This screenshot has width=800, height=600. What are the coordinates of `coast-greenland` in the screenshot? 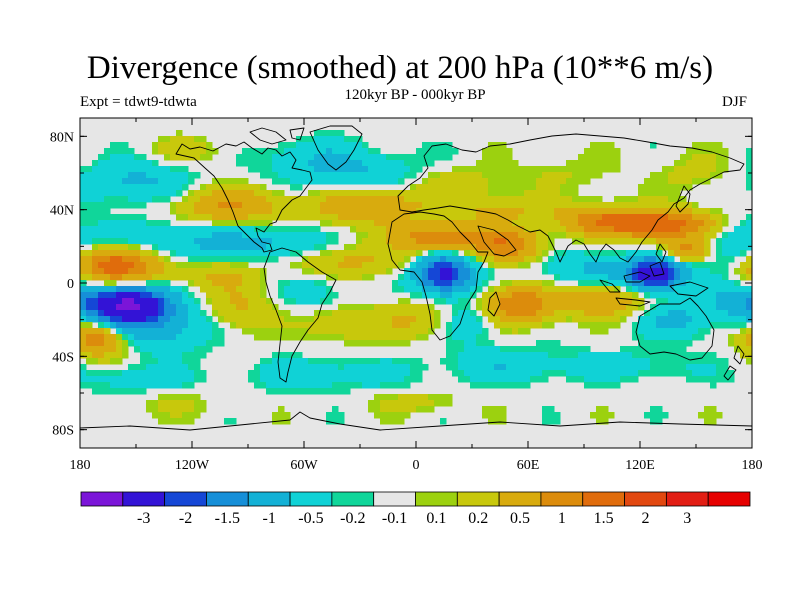 It's located at (336, 148).